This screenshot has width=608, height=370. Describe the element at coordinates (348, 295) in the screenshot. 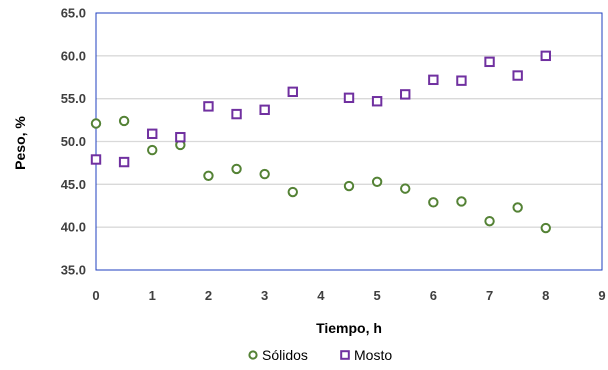

I see `x-tick-labels: 0 1 2 3 4 5 6 7 8 9` at that location.